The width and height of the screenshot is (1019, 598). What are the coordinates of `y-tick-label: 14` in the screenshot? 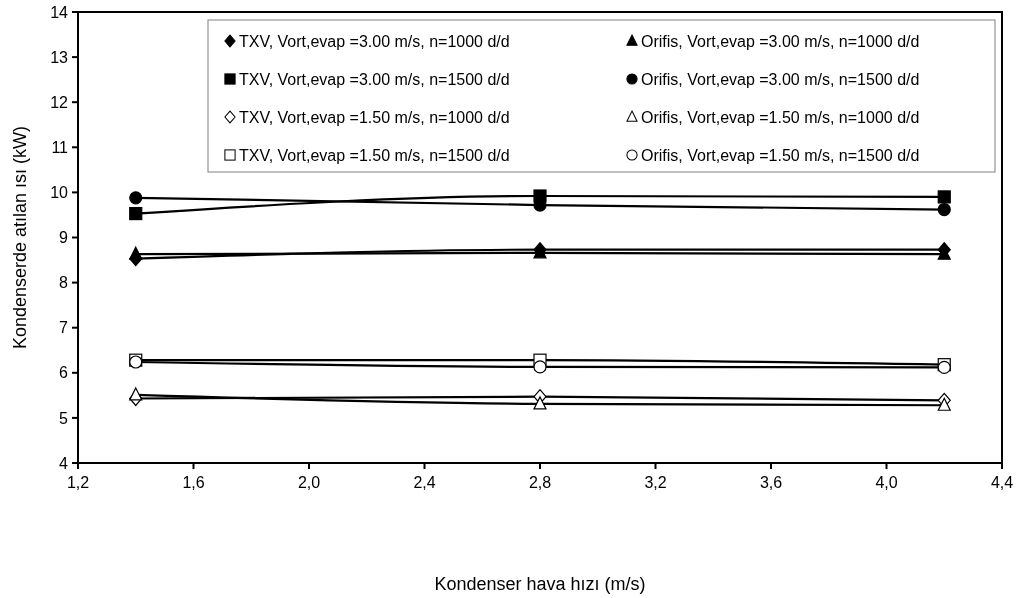 It's located at (59, 12).